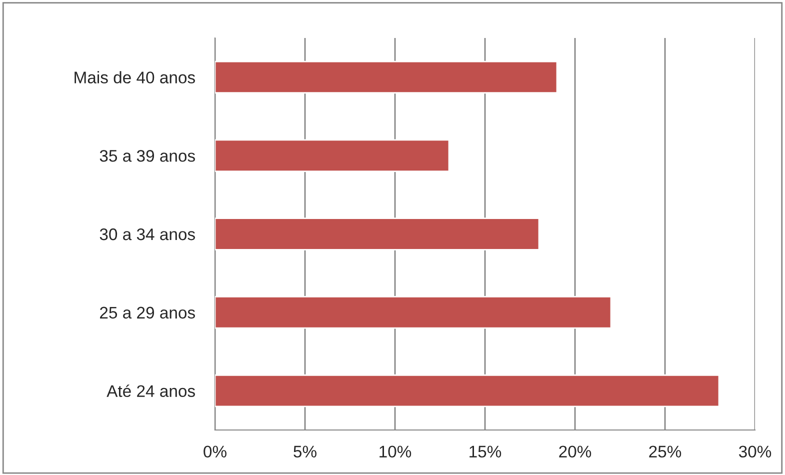 Image resolution: width=785 pixels, height=475 pixels. I want to click on x-tick-label: 25%, so click(665, 452).